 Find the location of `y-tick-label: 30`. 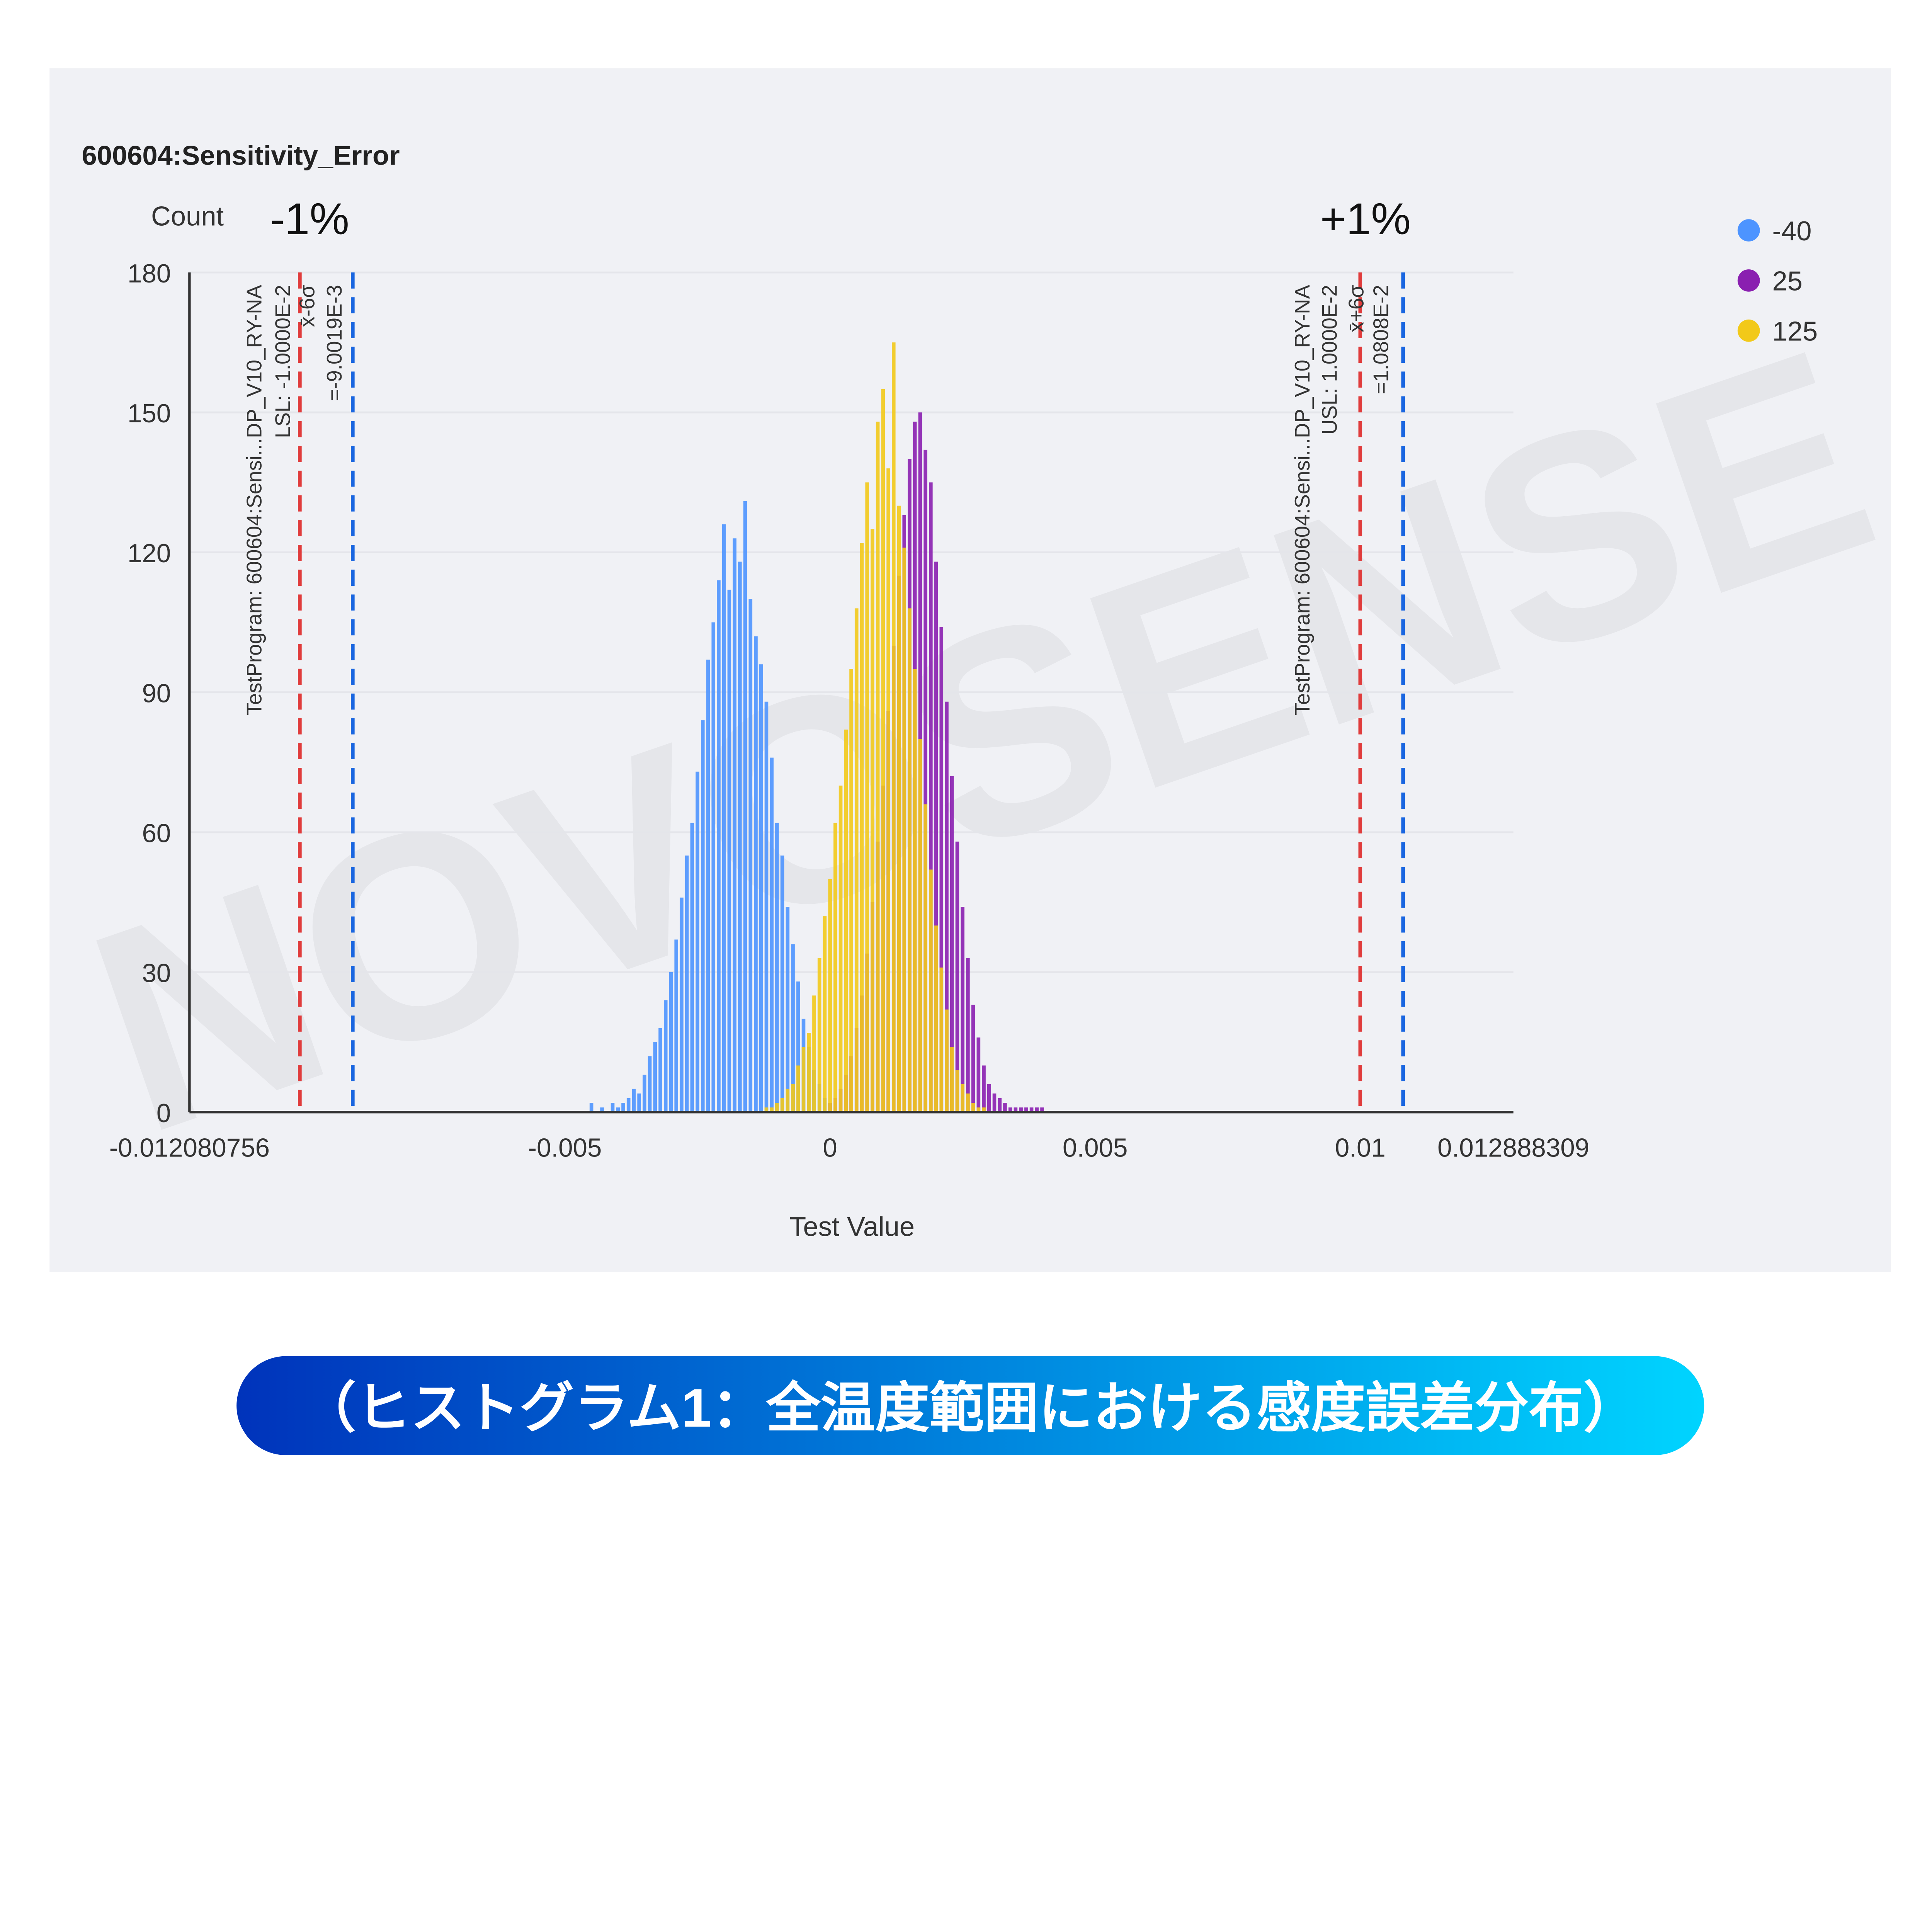

y-tick-label: 30 is located at coordinates (157, 974).